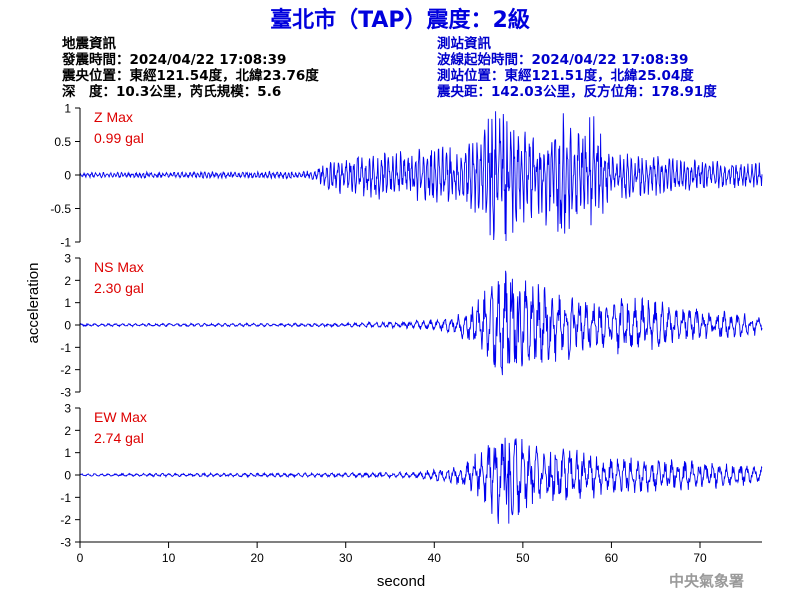 The height and width of the screenshot is (600, 800). Describe the element at coordinates (120, 417) in the screenshot. I see `max-label-ew: EW Max` at that location.